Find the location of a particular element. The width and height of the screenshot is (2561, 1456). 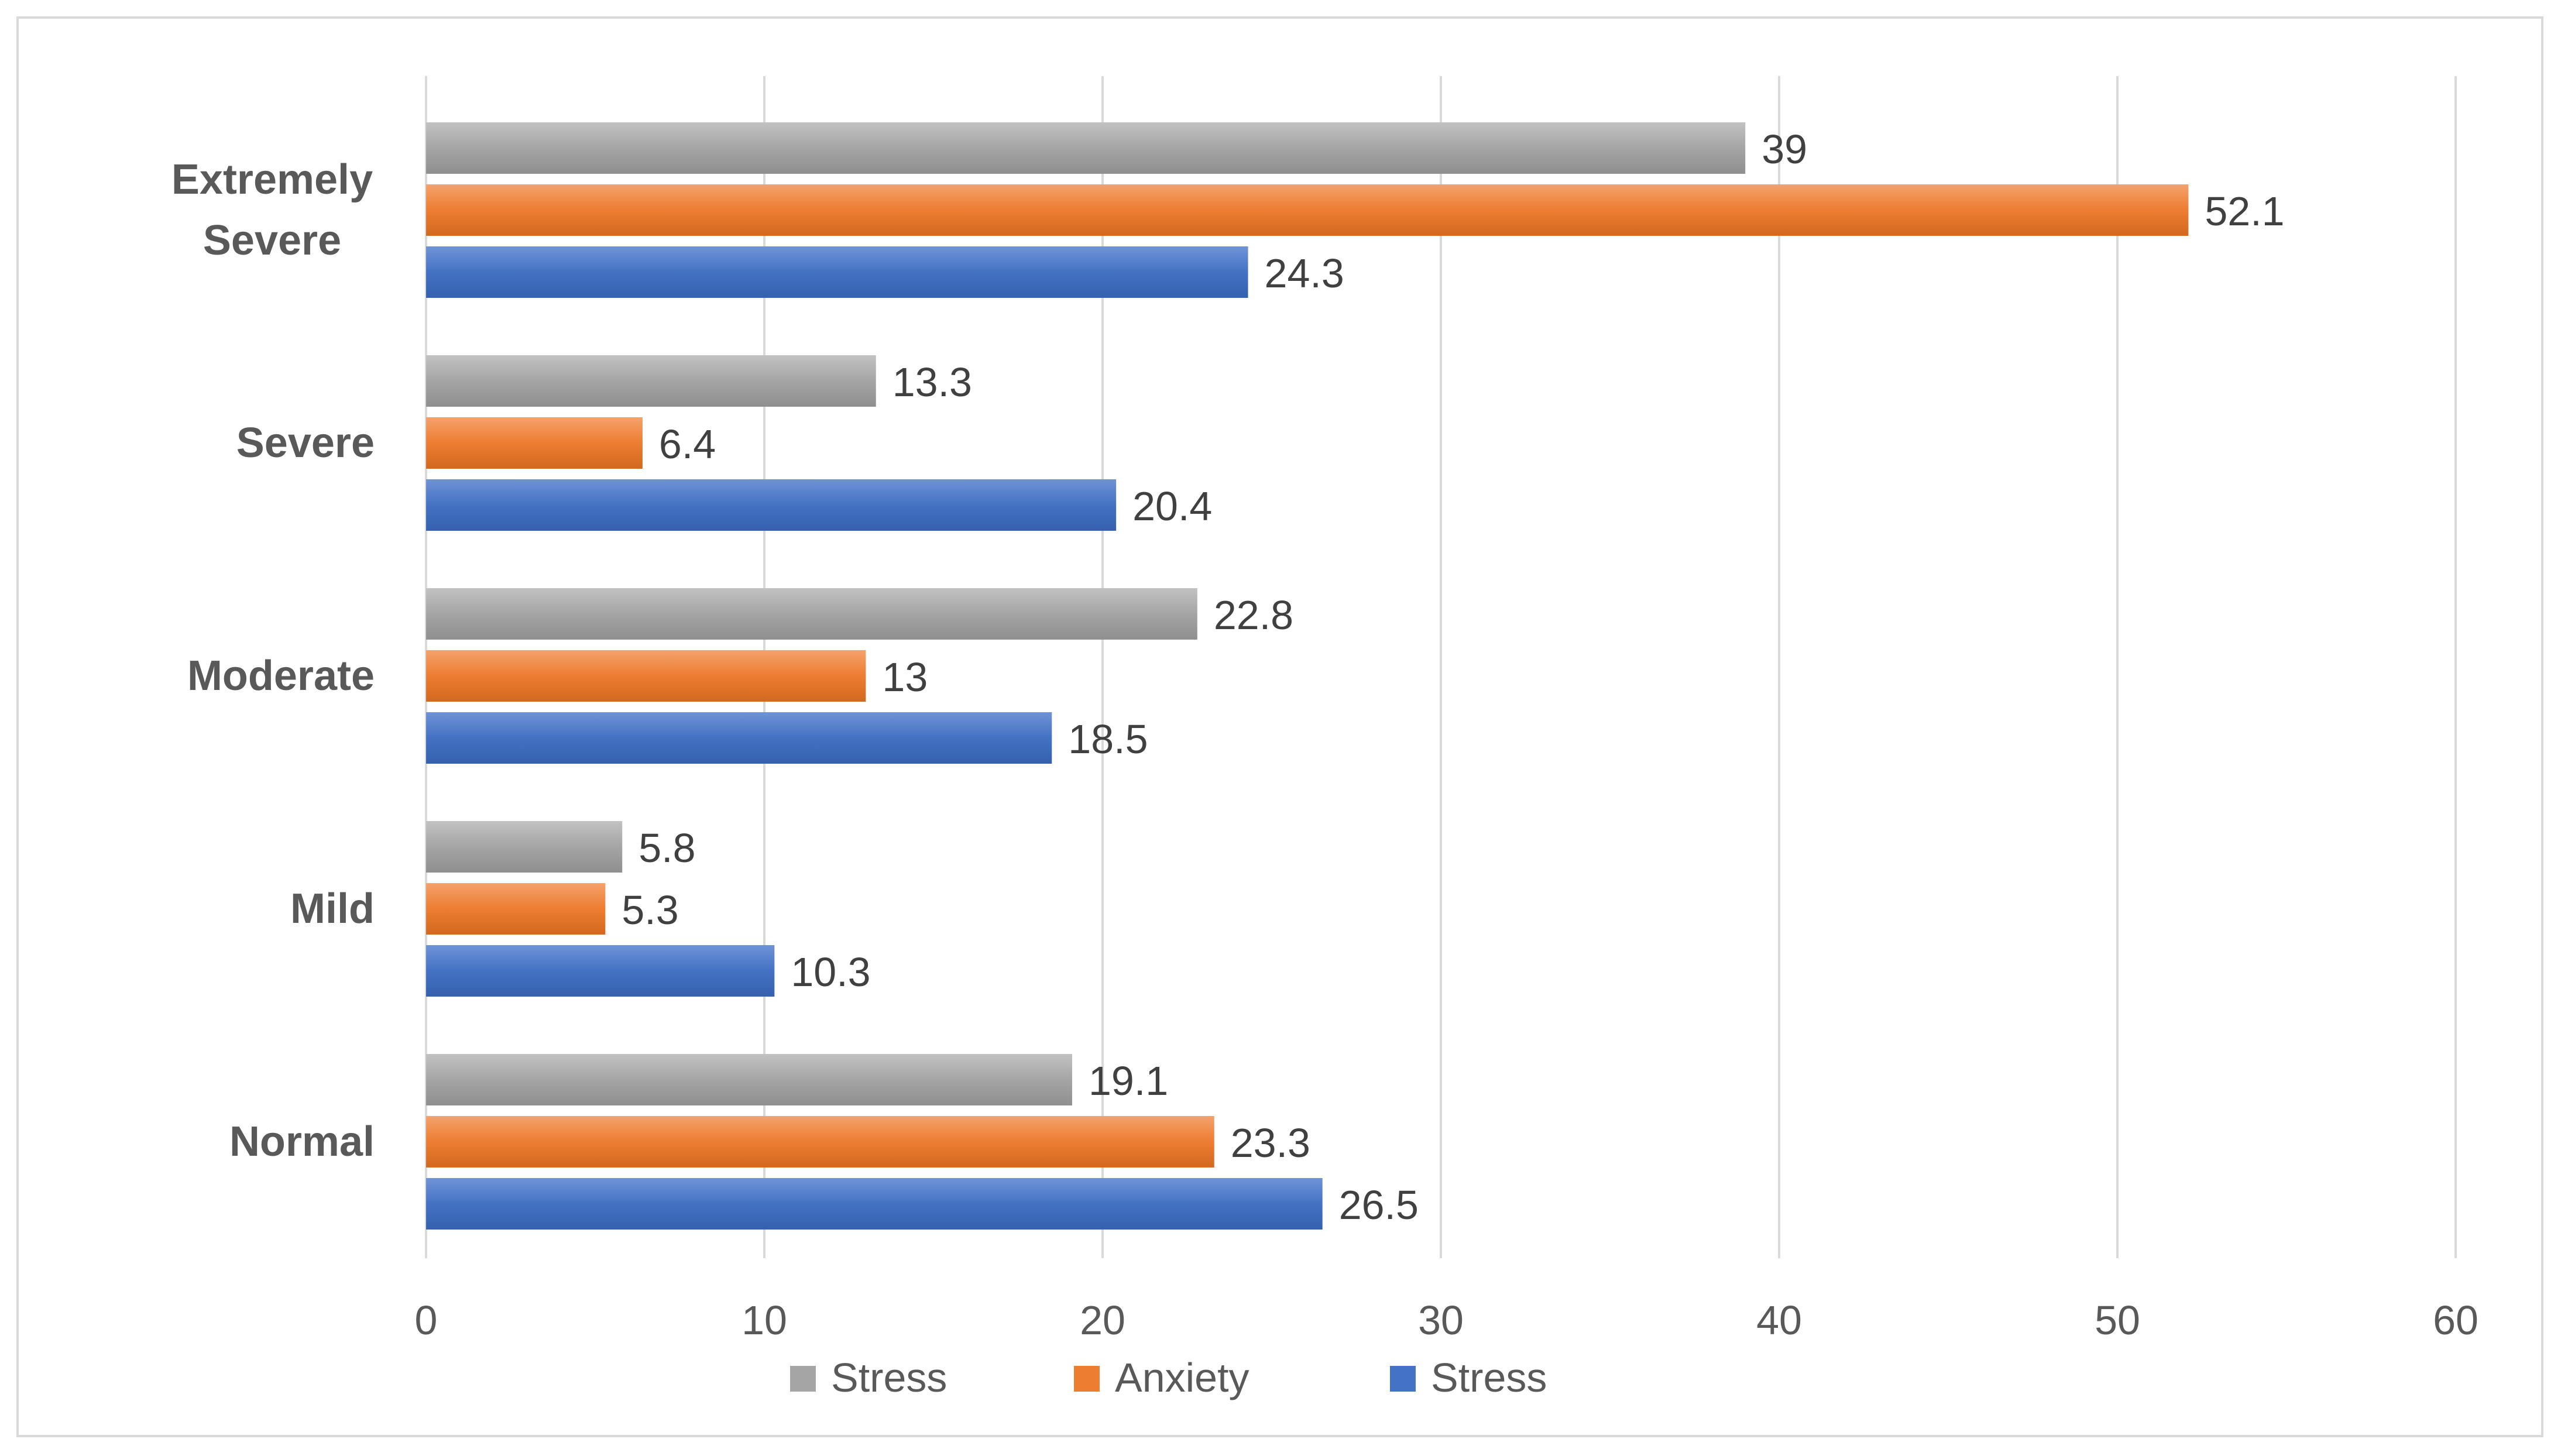

data-label: 23.3 is located at coordinates (1270, 1143).